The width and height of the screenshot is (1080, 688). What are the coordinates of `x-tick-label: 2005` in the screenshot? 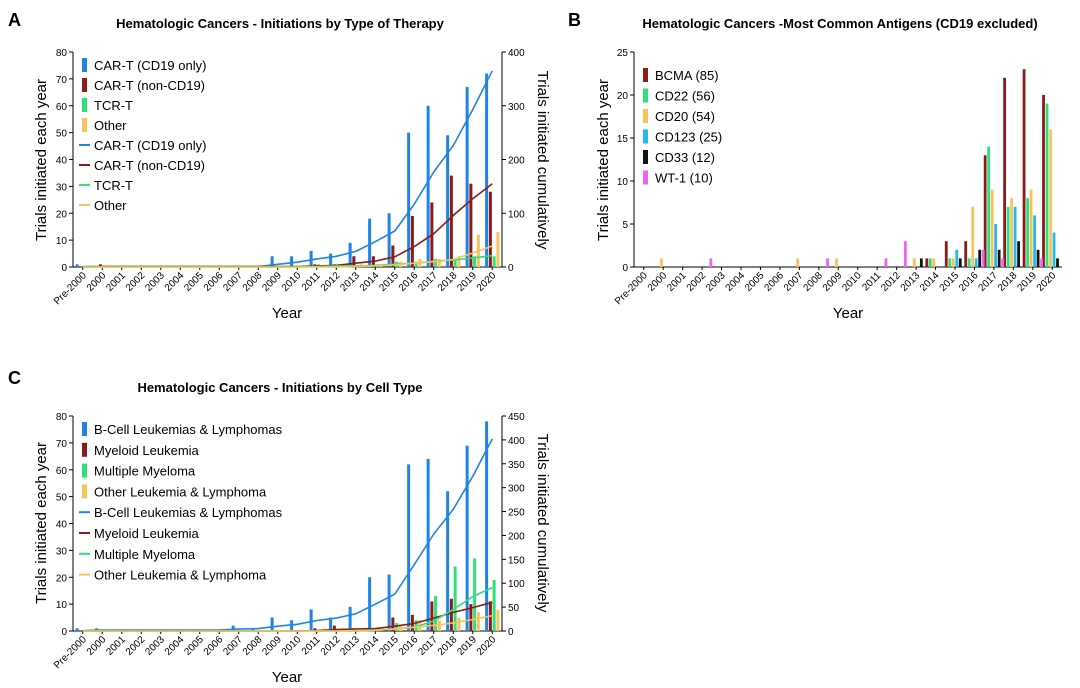 It's located at (755, 282).